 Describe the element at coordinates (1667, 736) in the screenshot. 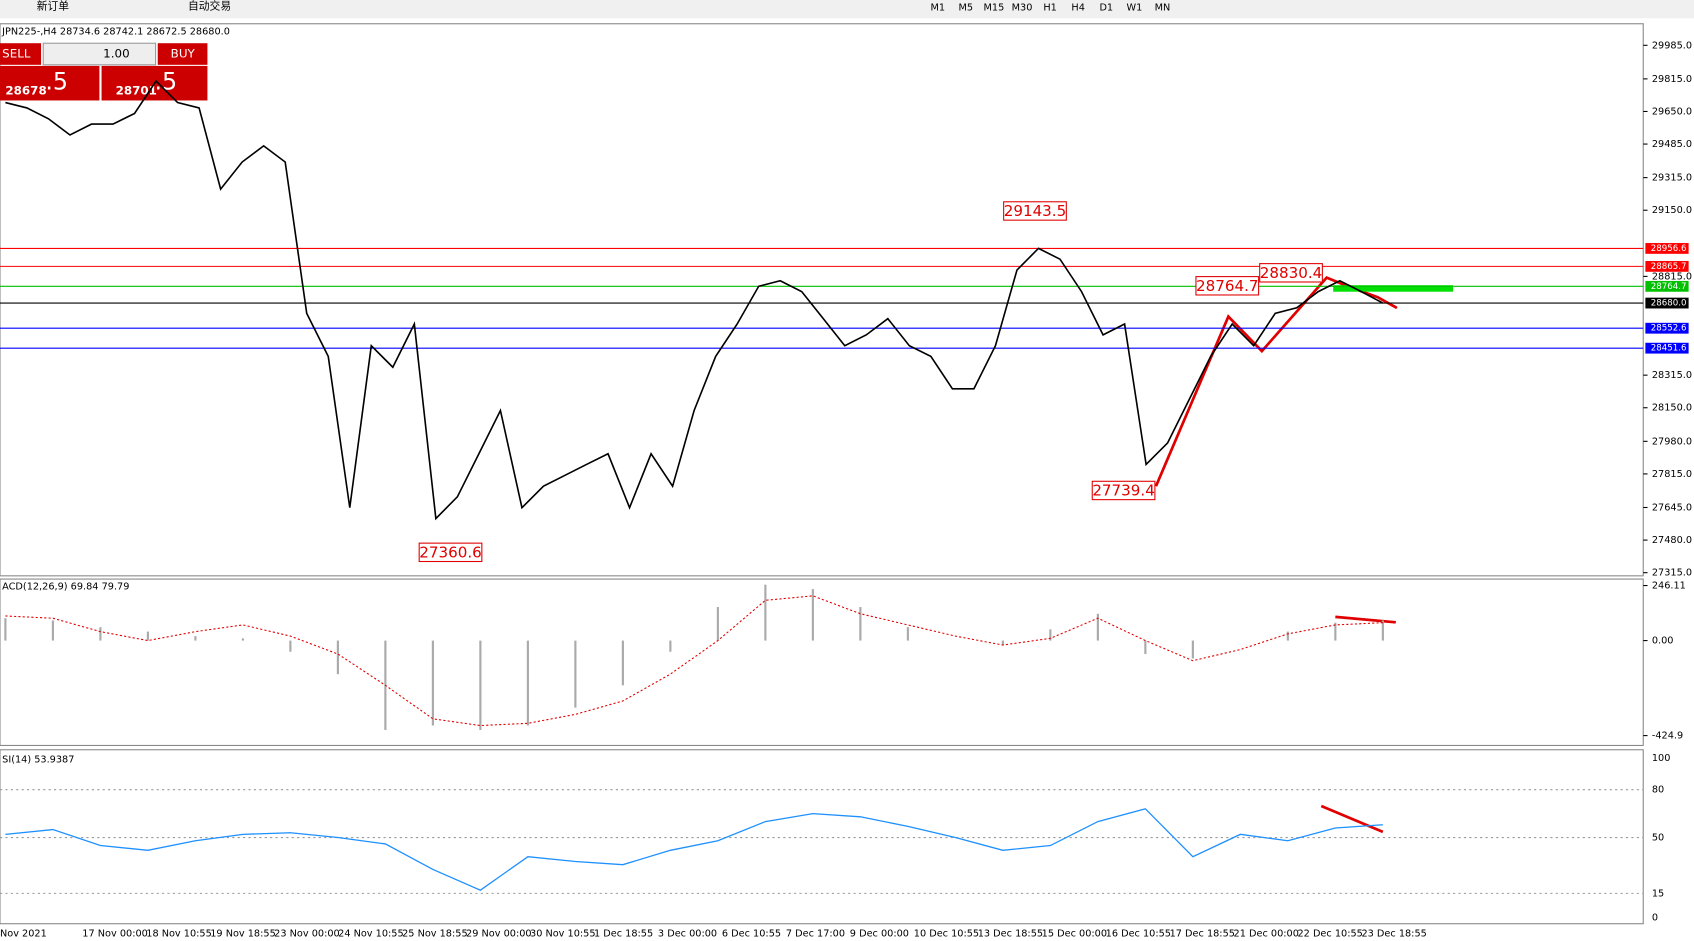

I see `y-tick-label: -424.9` at that location.